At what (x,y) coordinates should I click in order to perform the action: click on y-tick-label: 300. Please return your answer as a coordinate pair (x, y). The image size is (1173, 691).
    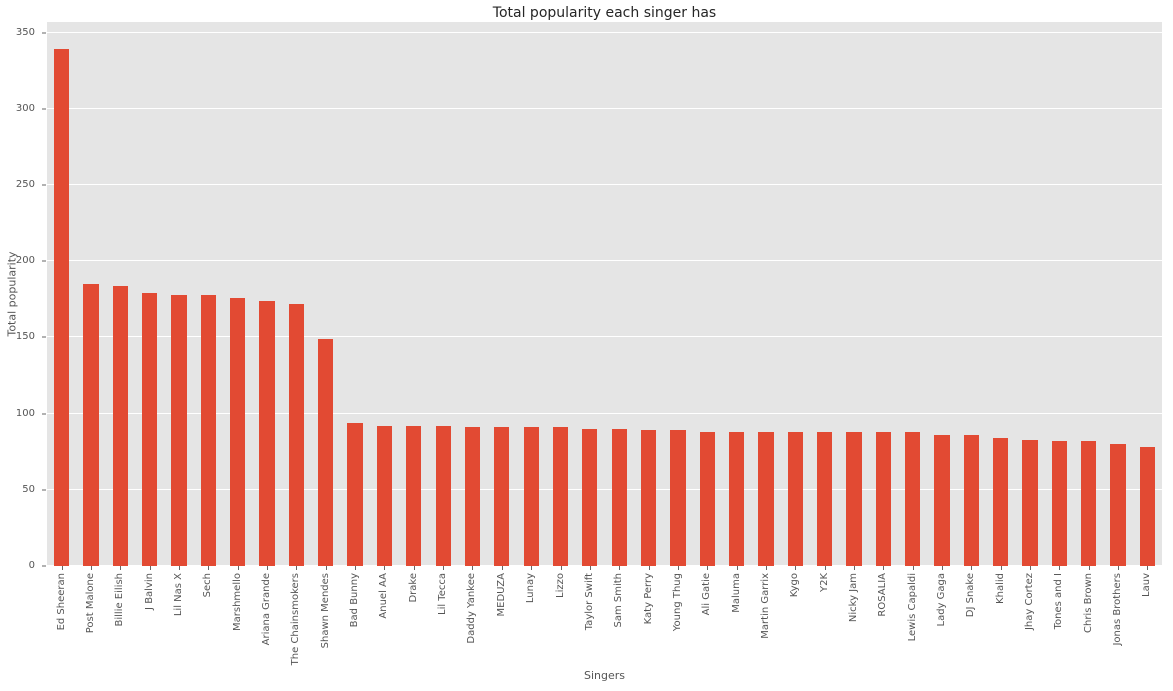
    Looking at the image, I should click on (25, 108).